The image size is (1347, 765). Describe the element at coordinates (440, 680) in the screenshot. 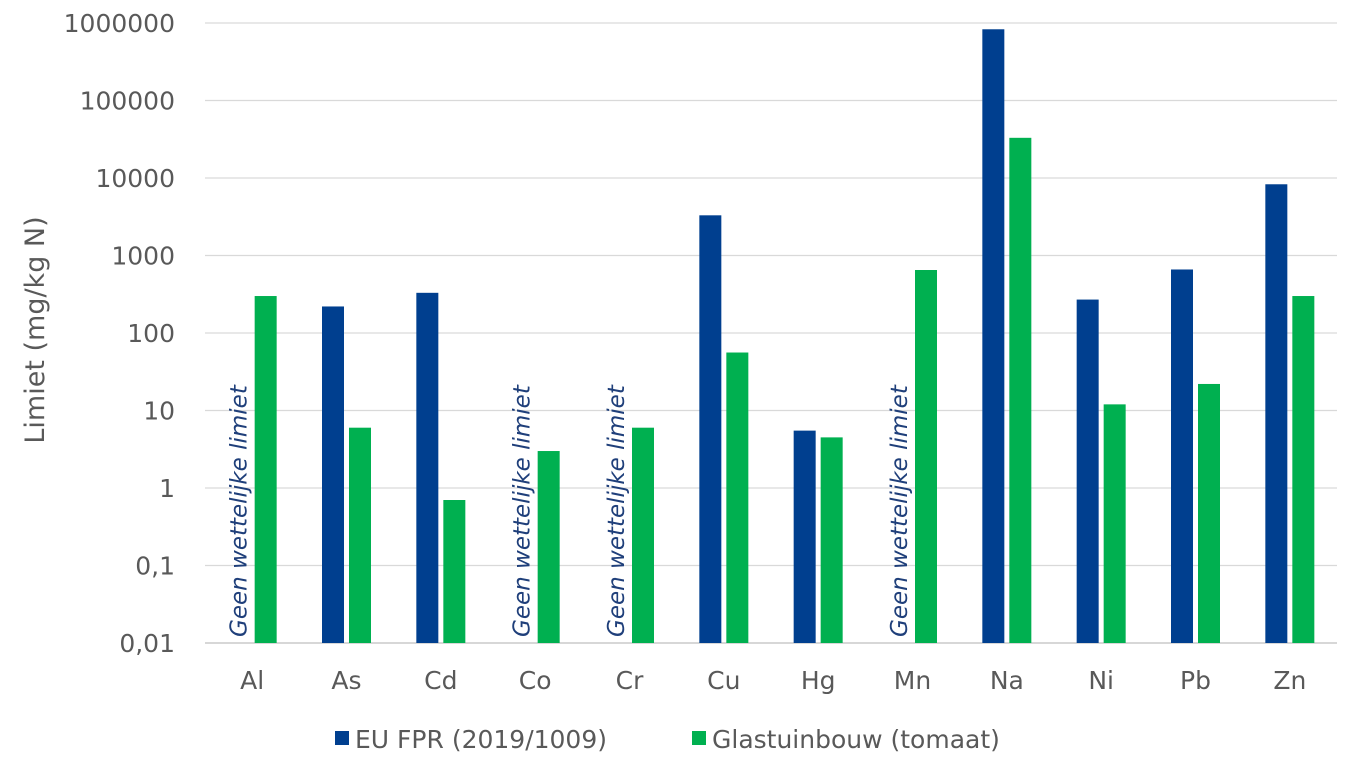

I see `x-tick-label: Cd` at that location.